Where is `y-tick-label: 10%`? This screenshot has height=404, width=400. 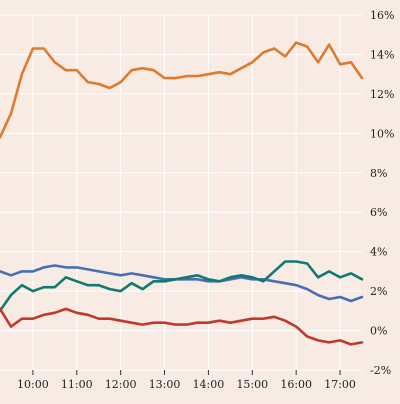 y-tick-label: 10% is located at coordinates (382, 133).